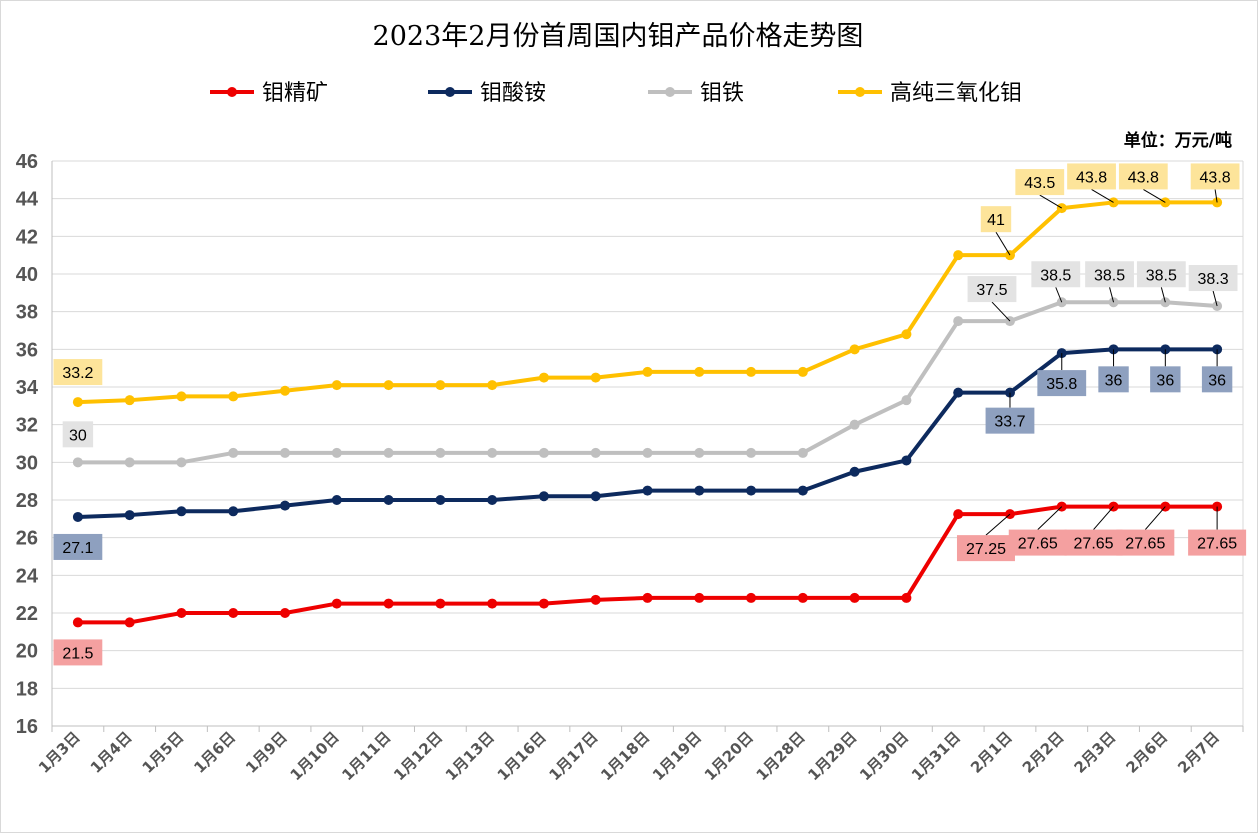 This screenshot has height=833, width=1258. Describe the element at coordinates (625, 756) in the screenshot. I see `x-tick-label: 1月18日` at that location.